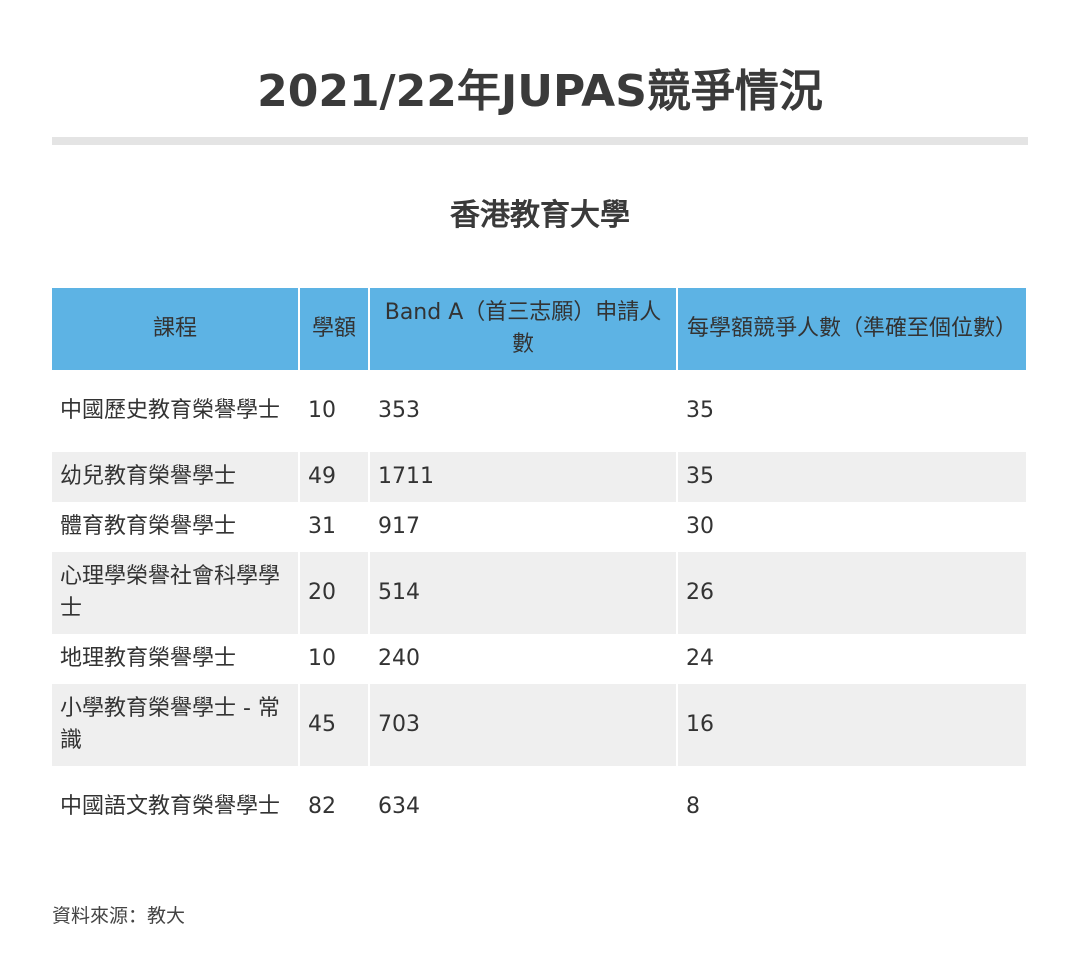 This screenshot has width=1080, height=959. Describe the element at coordinates (851, 725) in the screenshot. I see `ratio-value: 16` at that location.